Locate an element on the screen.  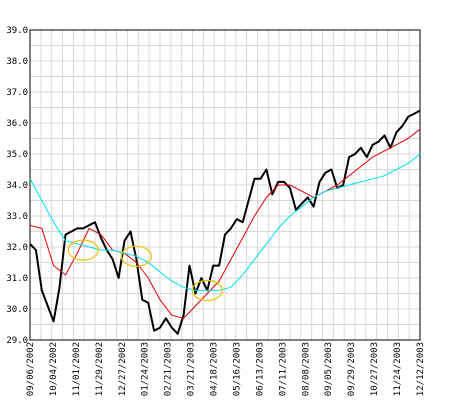
y-tick-label: 30.0 is located at coordinates (17, 310).